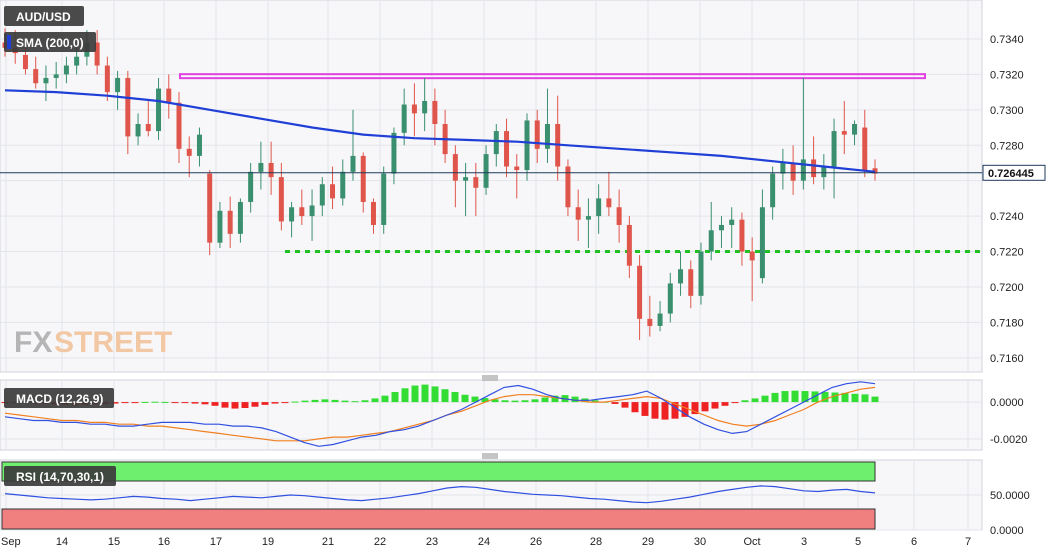 This screenshot has width=1060, height=555. Describe the element at coordinates (596, 542) in the screenshot. I see `time-tick-label: 28` at that location.